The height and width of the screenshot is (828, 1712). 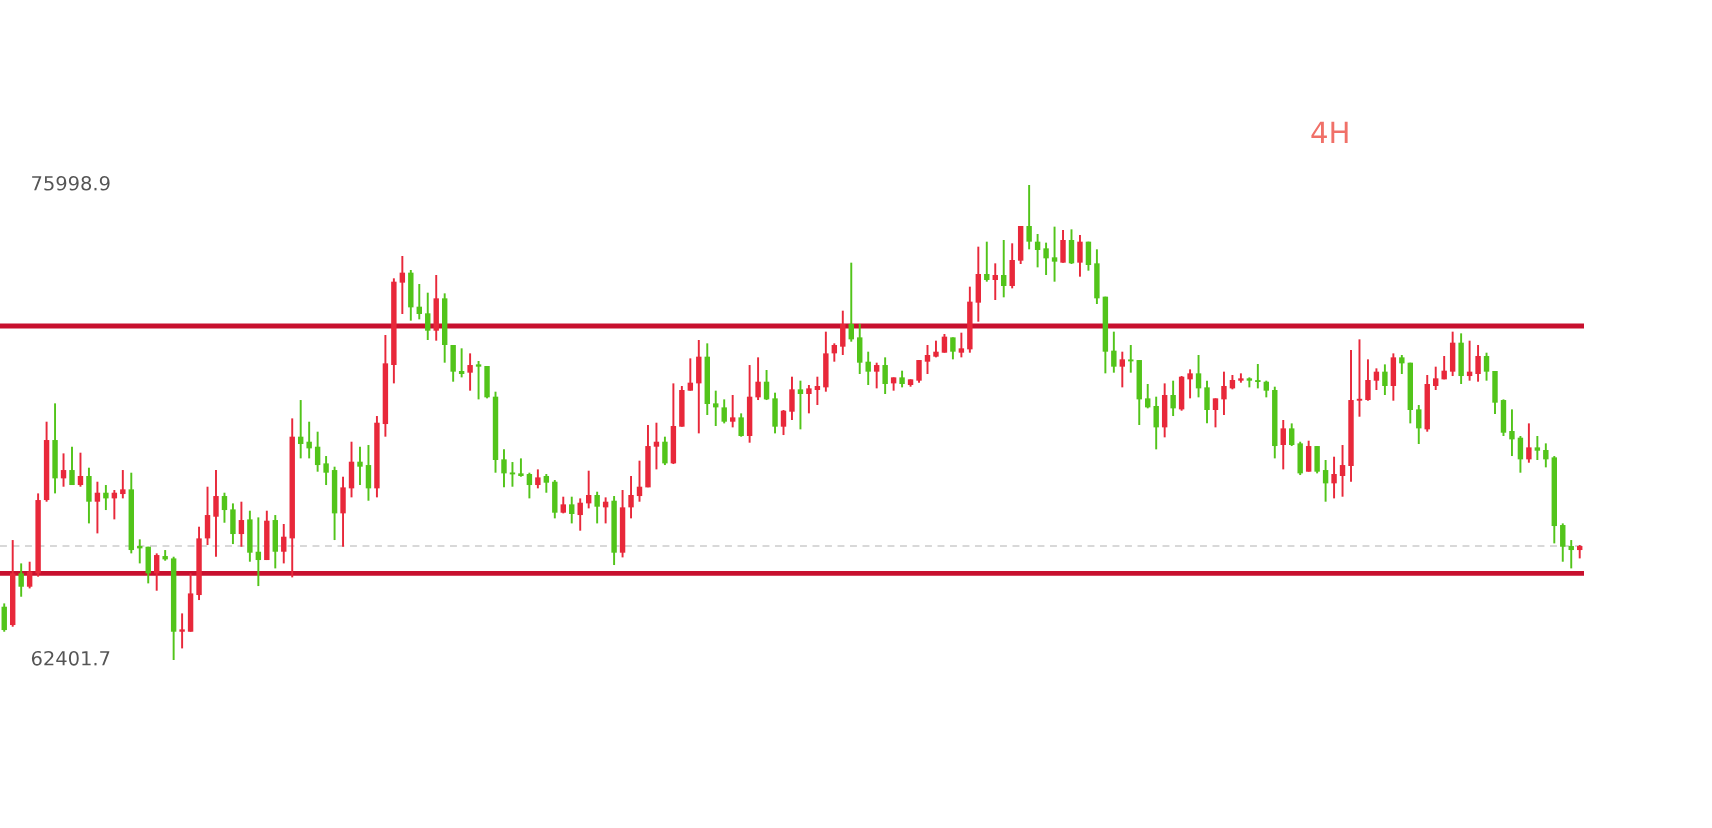 What do you see at coordinates (1329, 132) in the screenshot?
I see `text: 4H` at bounding box center [1329, 132].